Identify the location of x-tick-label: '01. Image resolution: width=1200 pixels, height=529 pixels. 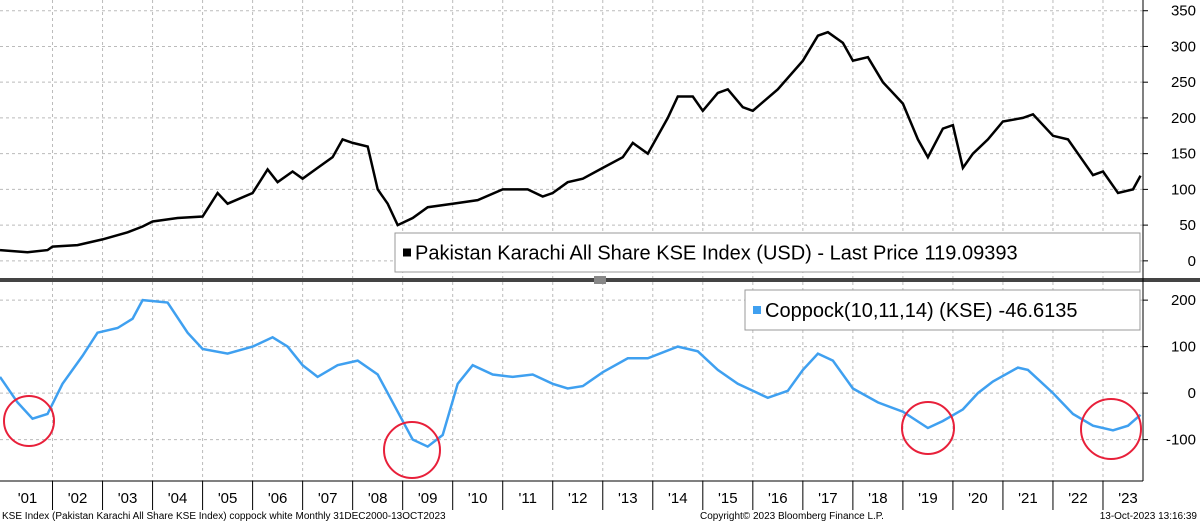
(28, 498).